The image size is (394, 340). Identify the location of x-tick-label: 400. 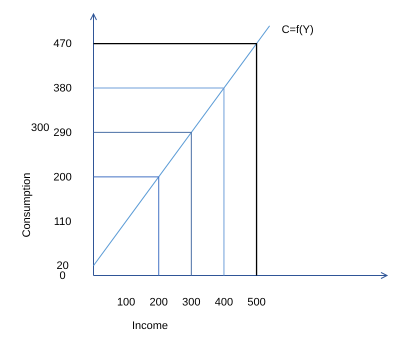
(224, 302).